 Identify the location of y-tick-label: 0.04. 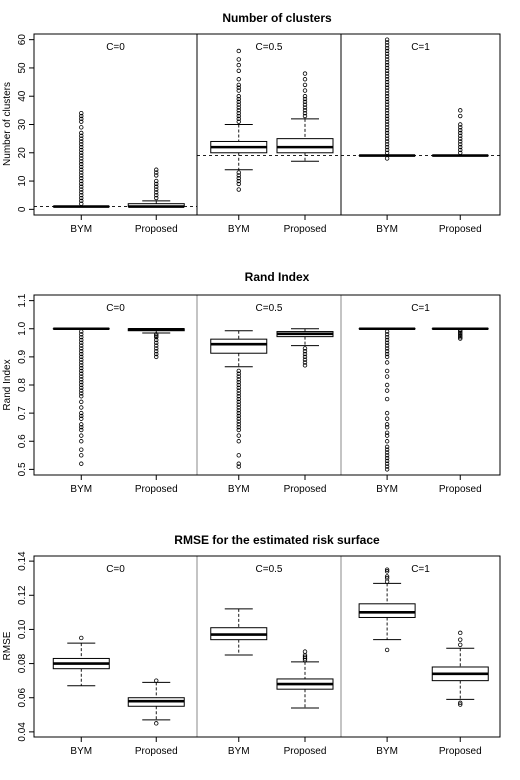
(22, 732).